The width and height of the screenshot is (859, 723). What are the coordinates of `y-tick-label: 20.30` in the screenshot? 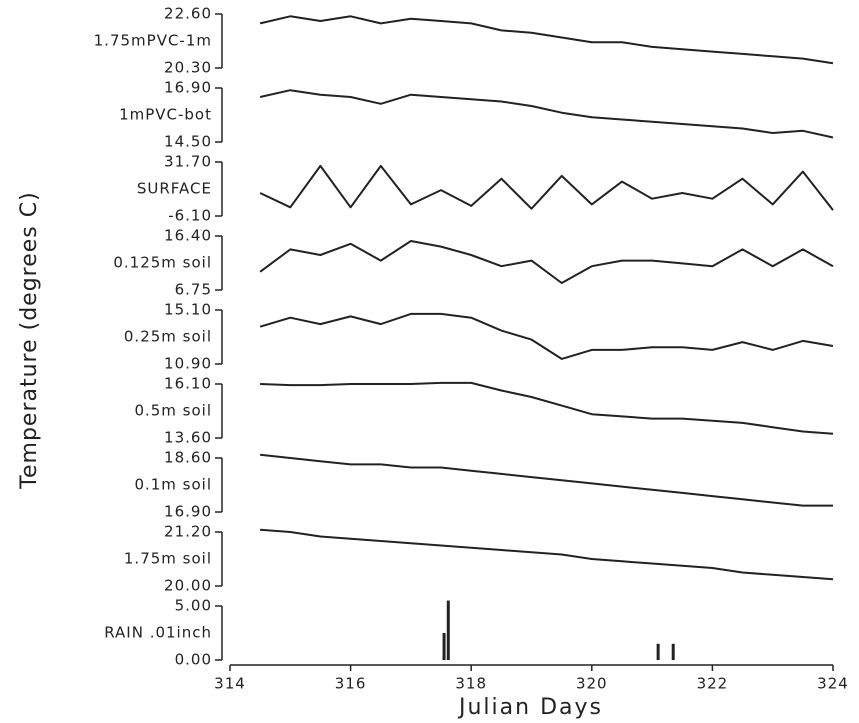 It's located at (188, 68).